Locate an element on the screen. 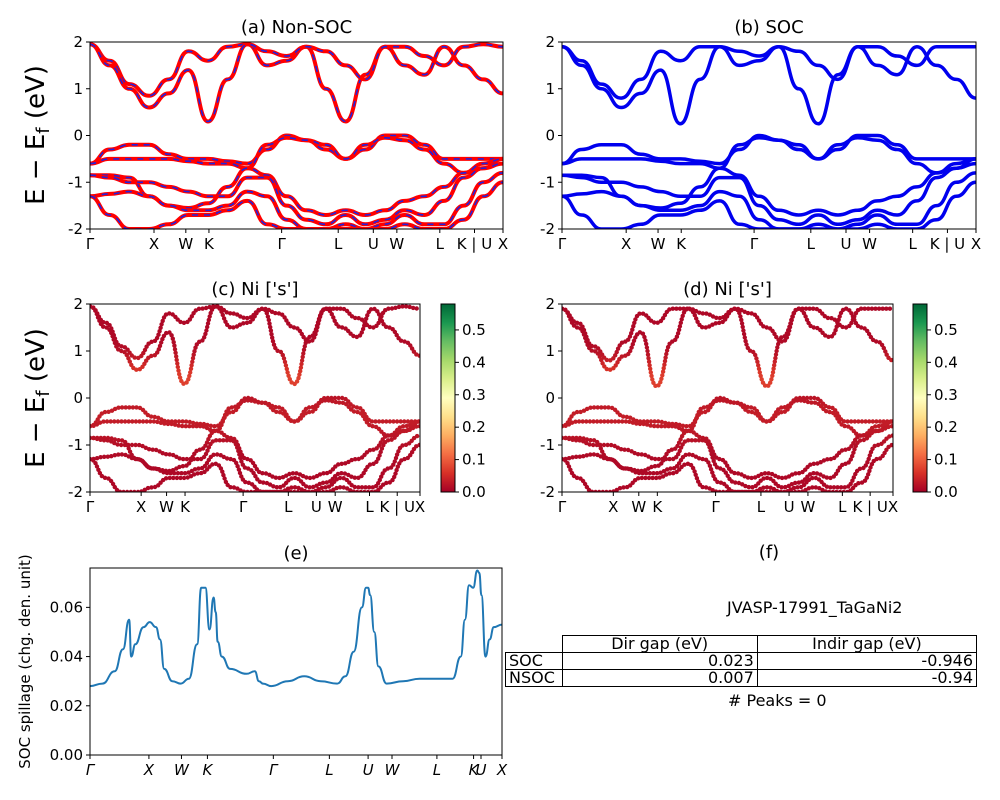 This screenshot has width=1000, height=800. x-tick-label: W is located at coordinates (869, 244).